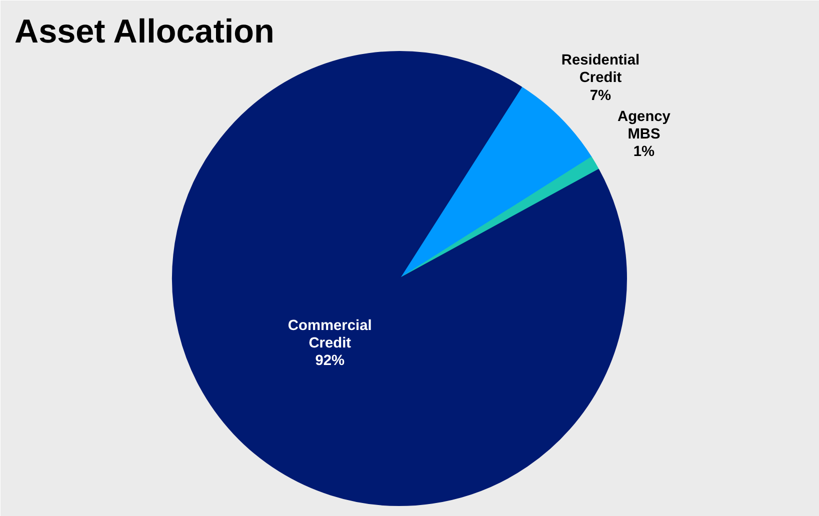 This screenshot has height=516, width=819. Describe the element at coordinates (144, 32) in the screenshot. I see `chart-title: Asset Allocation` at that location.